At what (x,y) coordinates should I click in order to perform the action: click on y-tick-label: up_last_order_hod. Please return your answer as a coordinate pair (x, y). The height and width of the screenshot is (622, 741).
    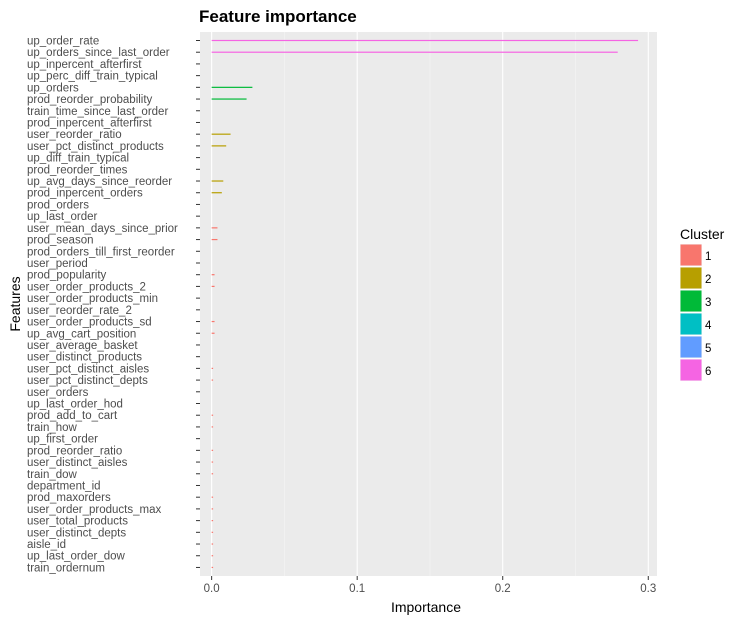
    Looking at the image, I should click on (75, 405).